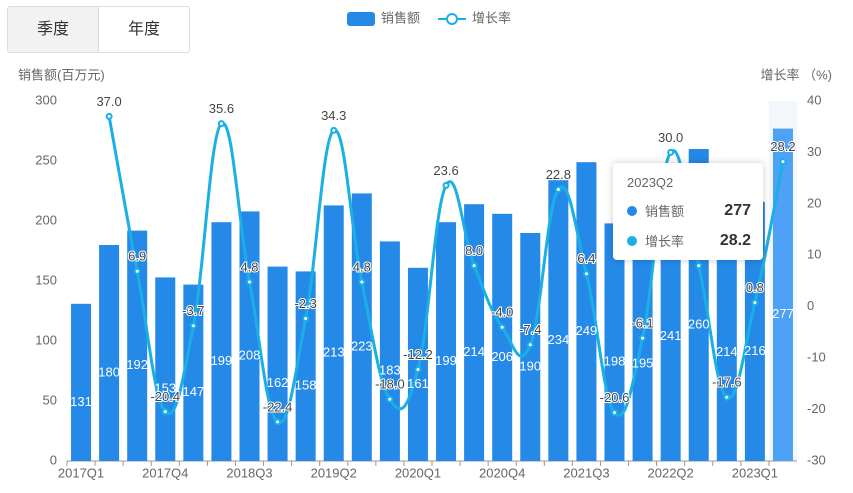 The height and width of the screenshot is (493, 853). I want to click on tab: 年度, so click(143, 29).